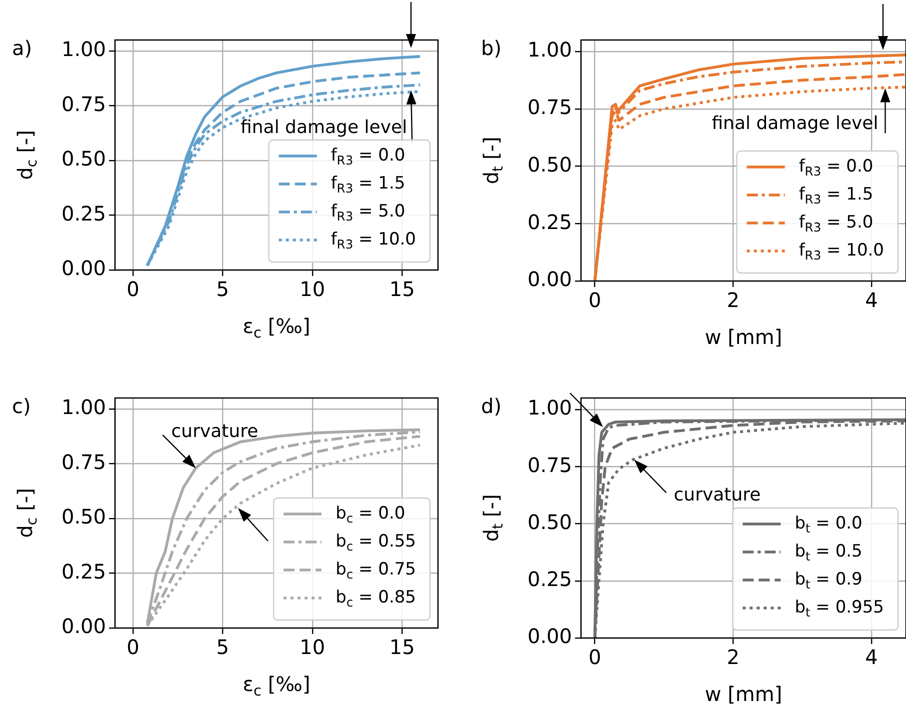 The width and height of the screenshot is (906, 708). Describe the element at coordinates (491, 48) in the screenshot. I see `chart-title: b)` at that location.